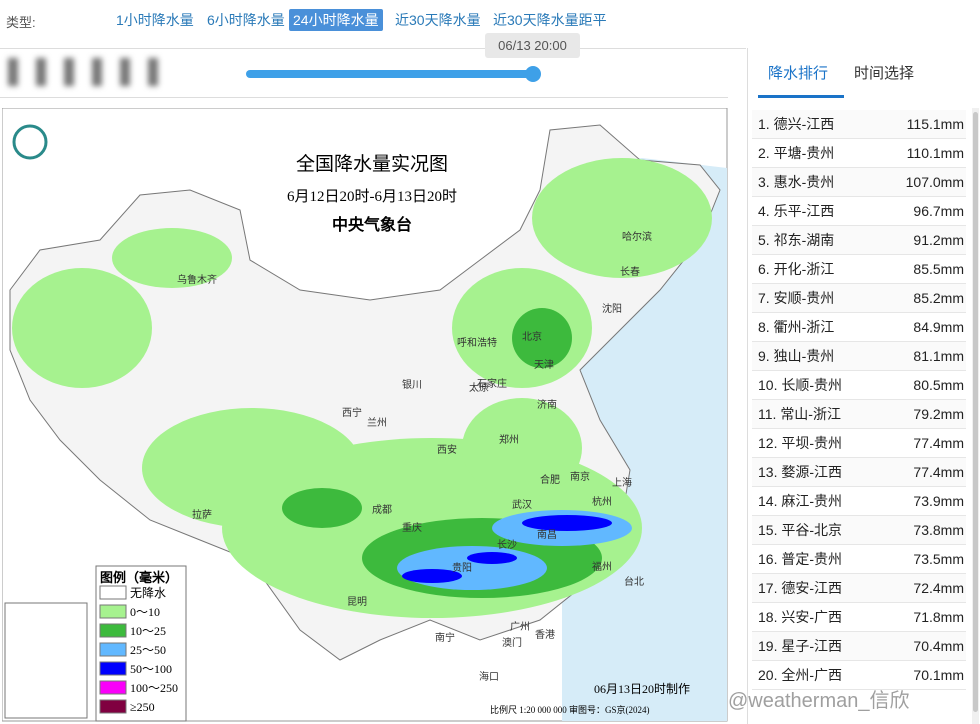  Describe the element at coordinates (622, 482) in the screenshot. I see `city-label: 上海` at that location.